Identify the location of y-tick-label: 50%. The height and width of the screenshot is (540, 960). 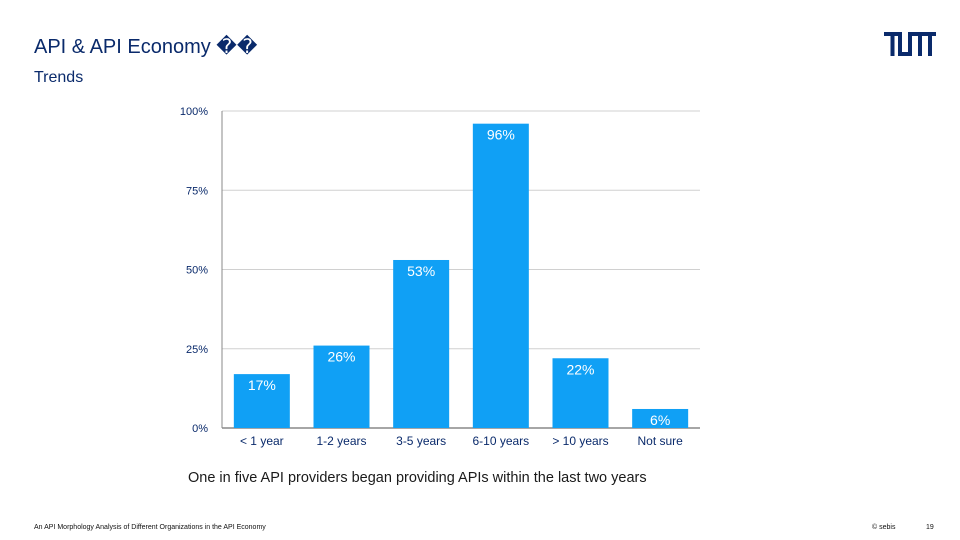
(197, 271).